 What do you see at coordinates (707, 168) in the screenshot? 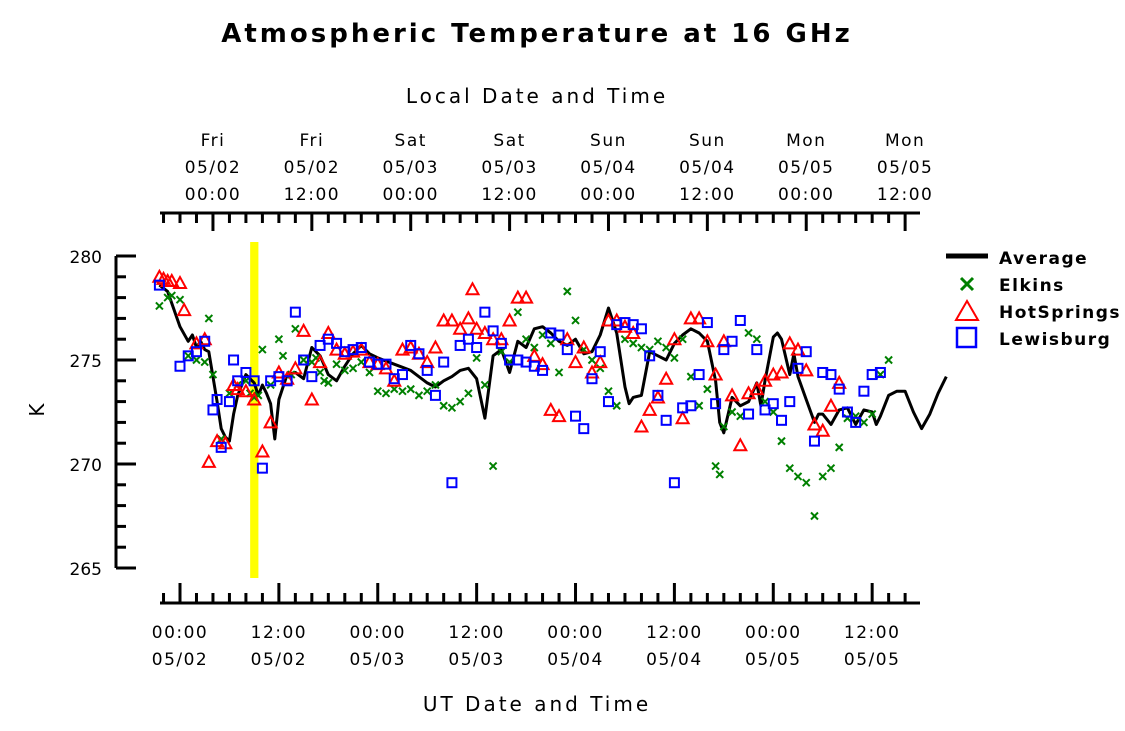
I see `top-tick-date: 05/04` at bounding box center [707, 168].